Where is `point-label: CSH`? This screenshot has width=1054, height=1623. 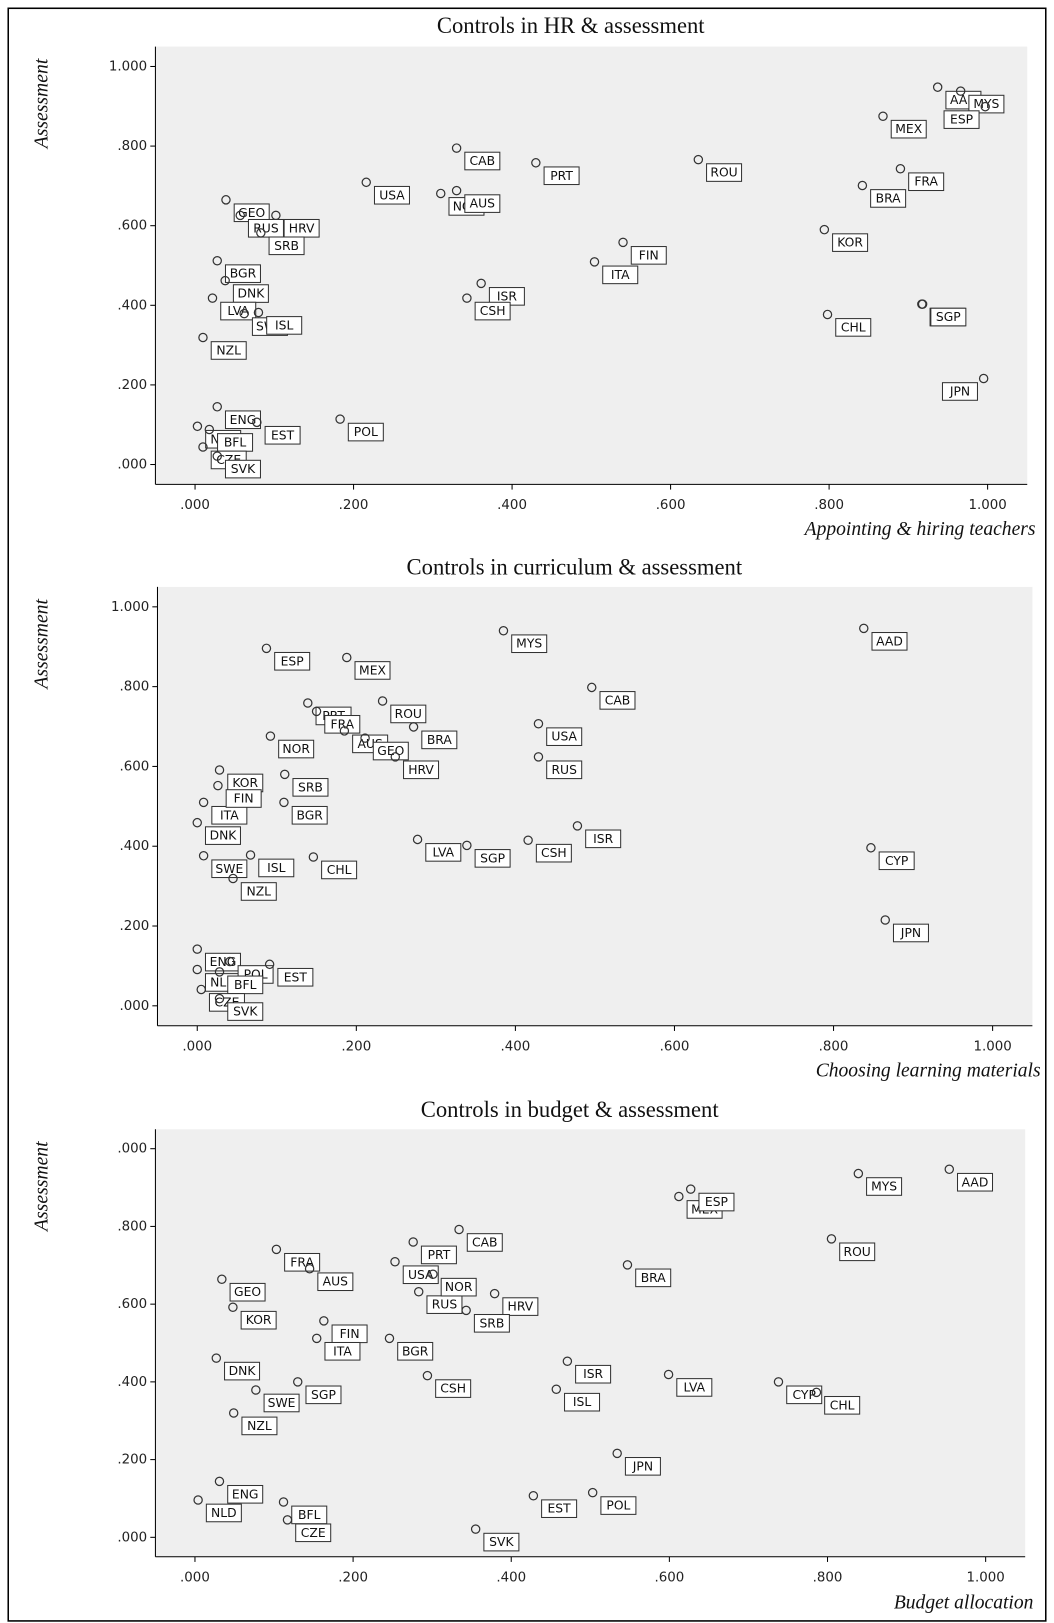
point-label: CSH is located at coordinates (453, 1389).